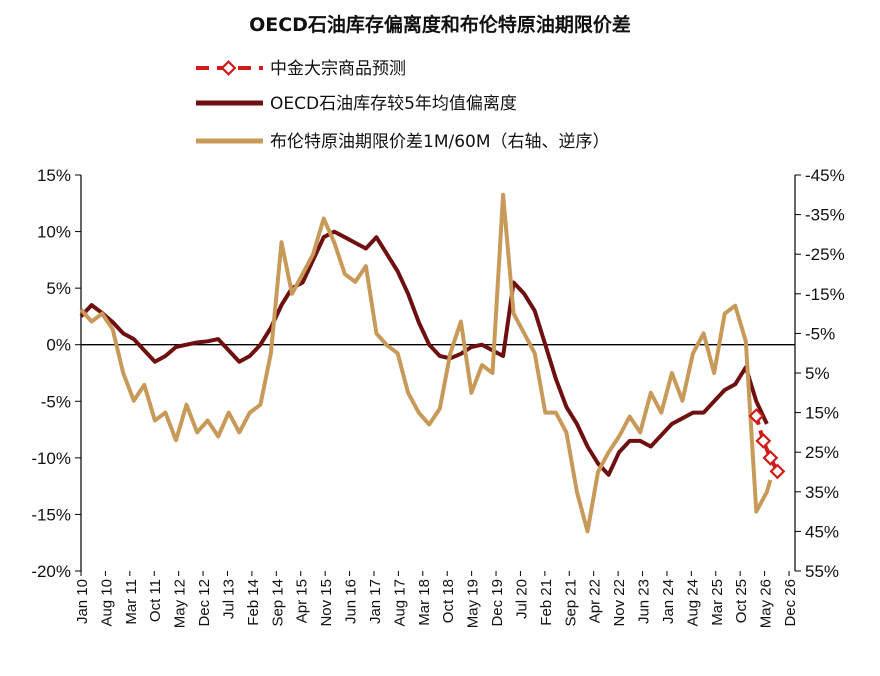 The width and height of the screenshot is (880, 676). I want to click on right-tick-label: -15%, so click(825, 294).